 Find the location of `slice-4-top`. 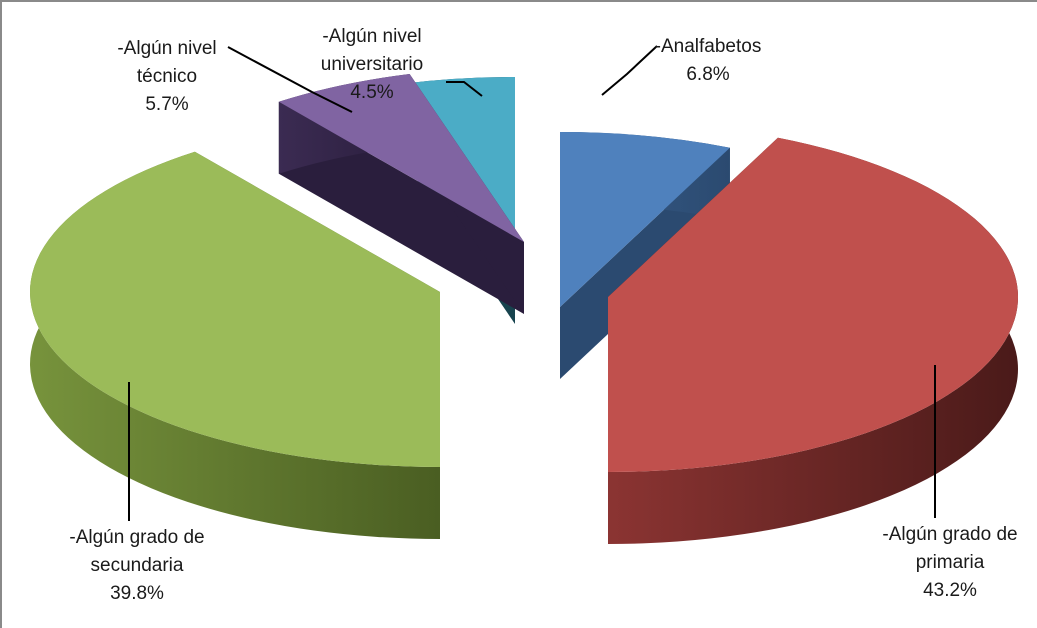

slice-4-top is located at coordinates (401, 157).